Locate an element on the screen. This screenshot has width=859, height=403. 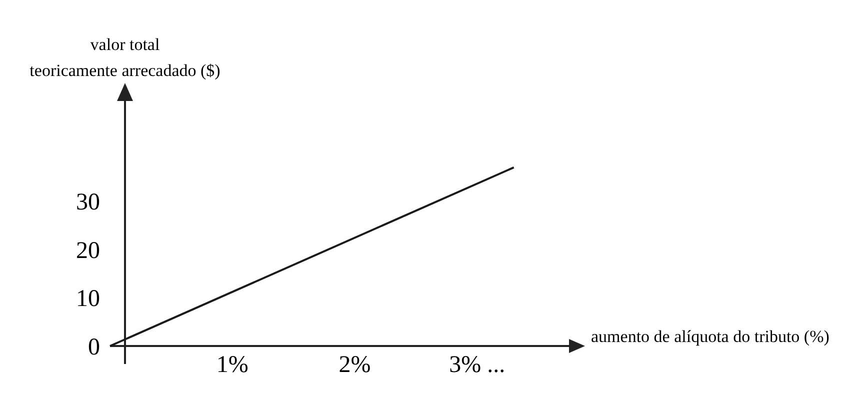
y-tick-label: 20 is located at coordinates (88, 251).